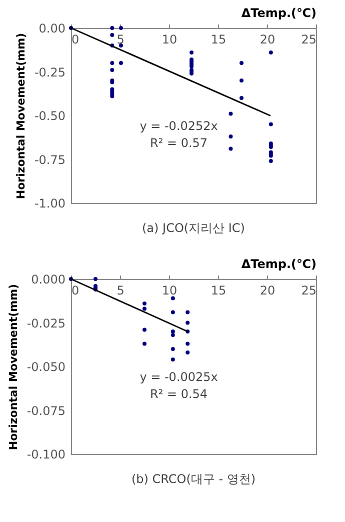 The width and height of the screenshot is (345, 522). I want to click on annotation: y = -0.0025x, so click(179, 377).